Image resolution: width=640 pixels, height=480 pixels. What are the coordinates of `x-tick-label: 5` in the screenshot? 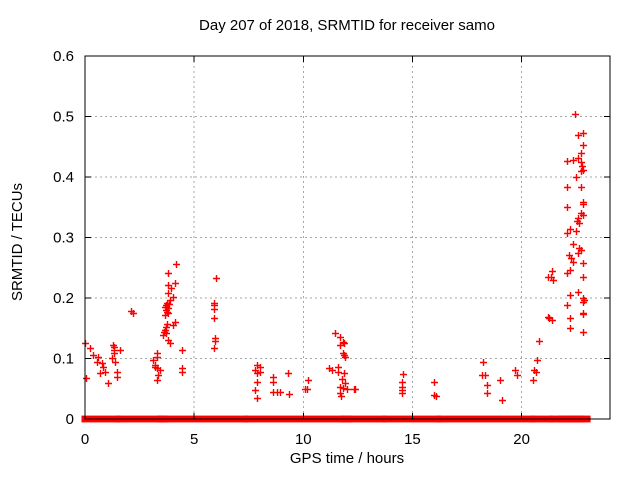 It's located at (194, 439).